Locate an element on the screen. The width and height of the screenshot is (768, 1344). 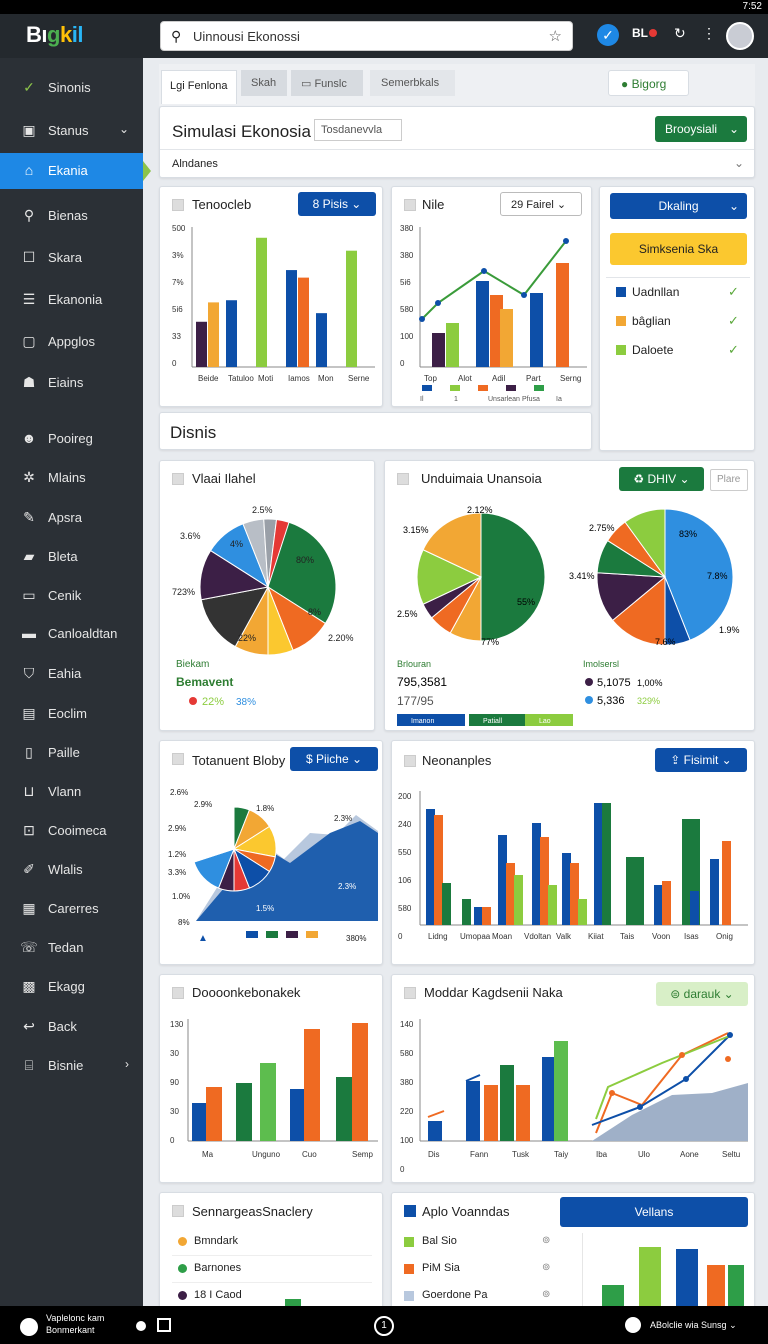
sidebar-item-canloaldtan: ▬ Canloaldtan is located at coordinates (71, 634).